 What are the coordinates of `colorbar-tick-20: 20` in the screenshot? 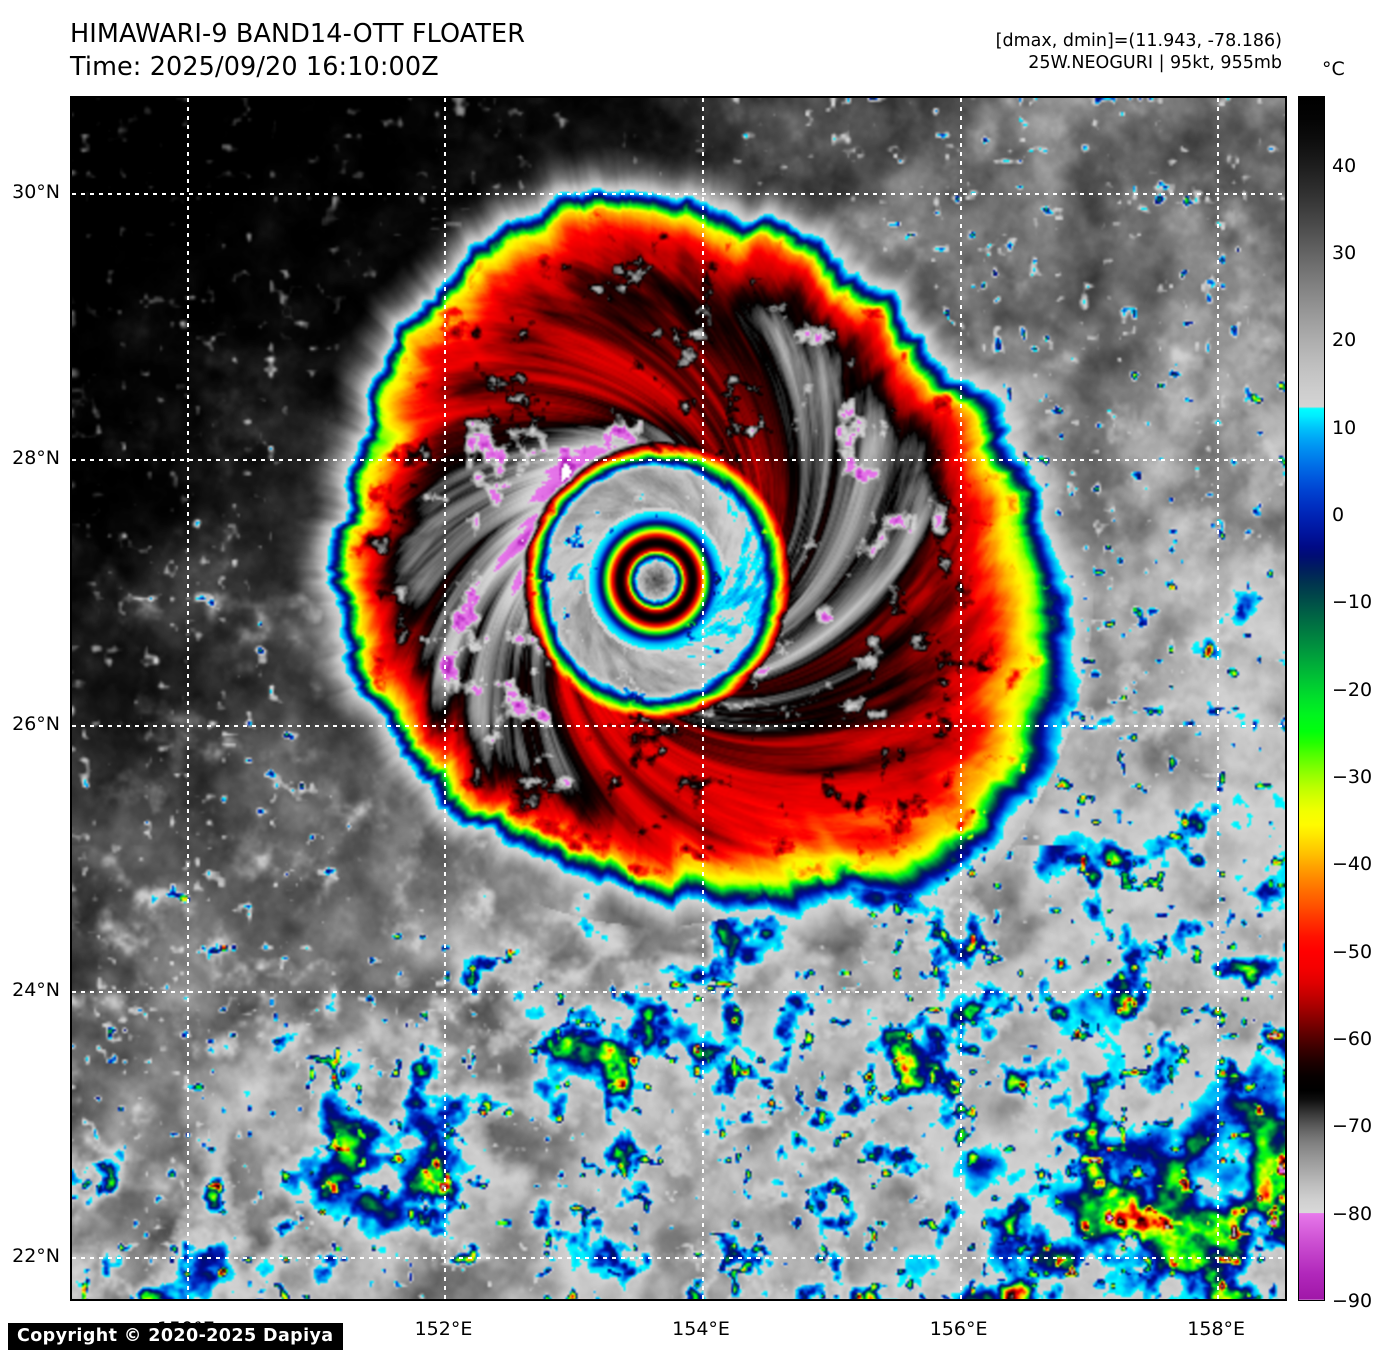 It's located at (1344, 340).